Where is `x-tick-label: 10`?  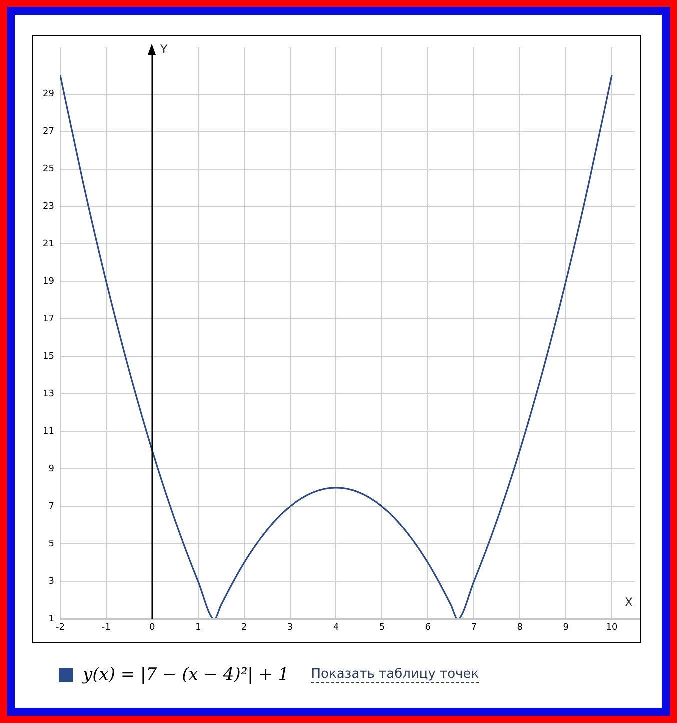 x-tick-label: 10 is located at coordinates (612, 627).